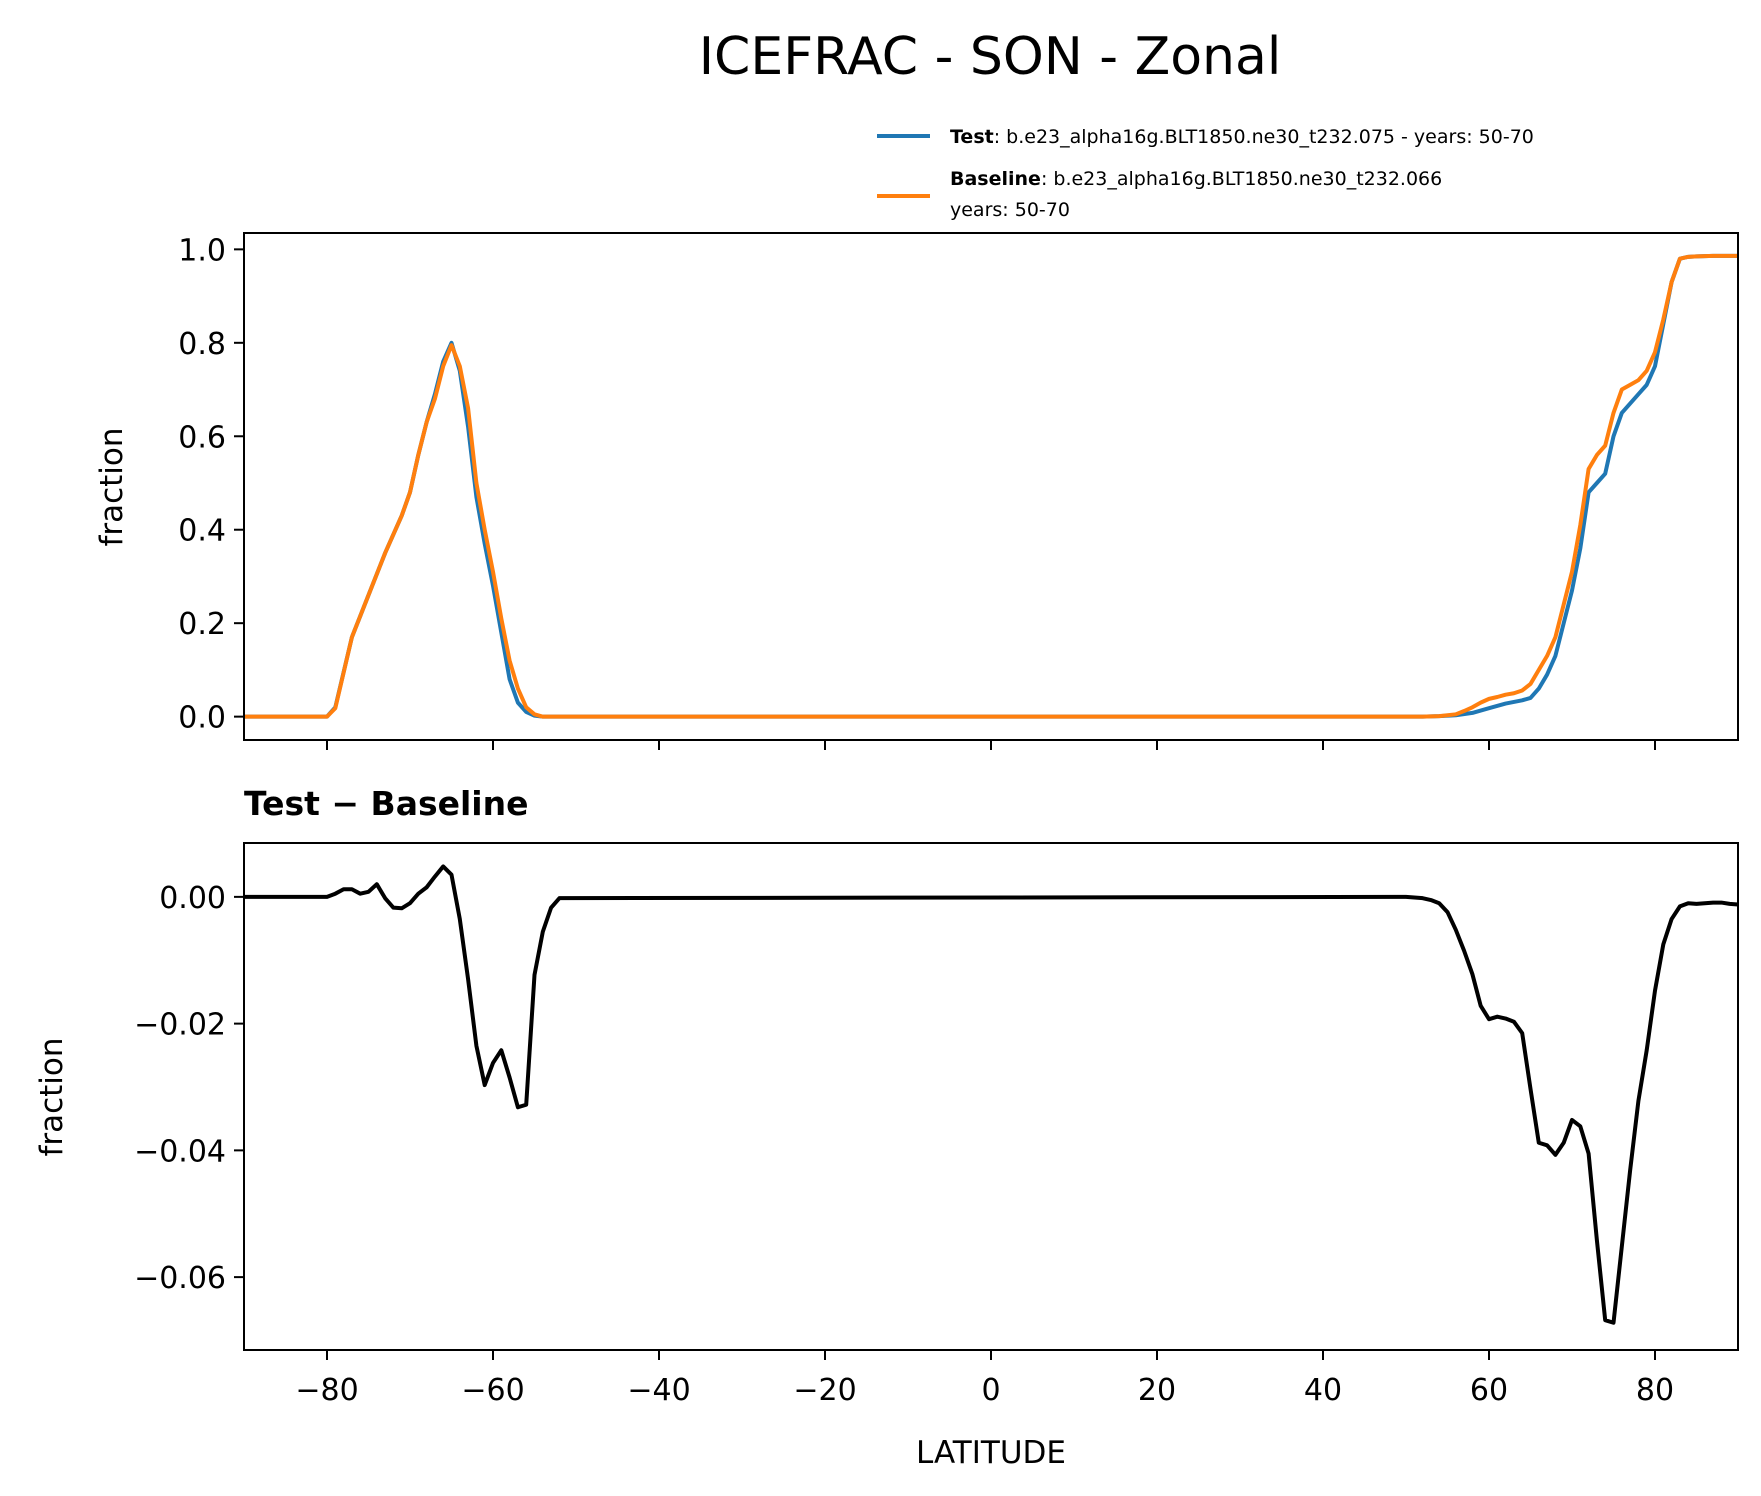  I want to click on y-tick-label: 0.4, so click(202, 531).